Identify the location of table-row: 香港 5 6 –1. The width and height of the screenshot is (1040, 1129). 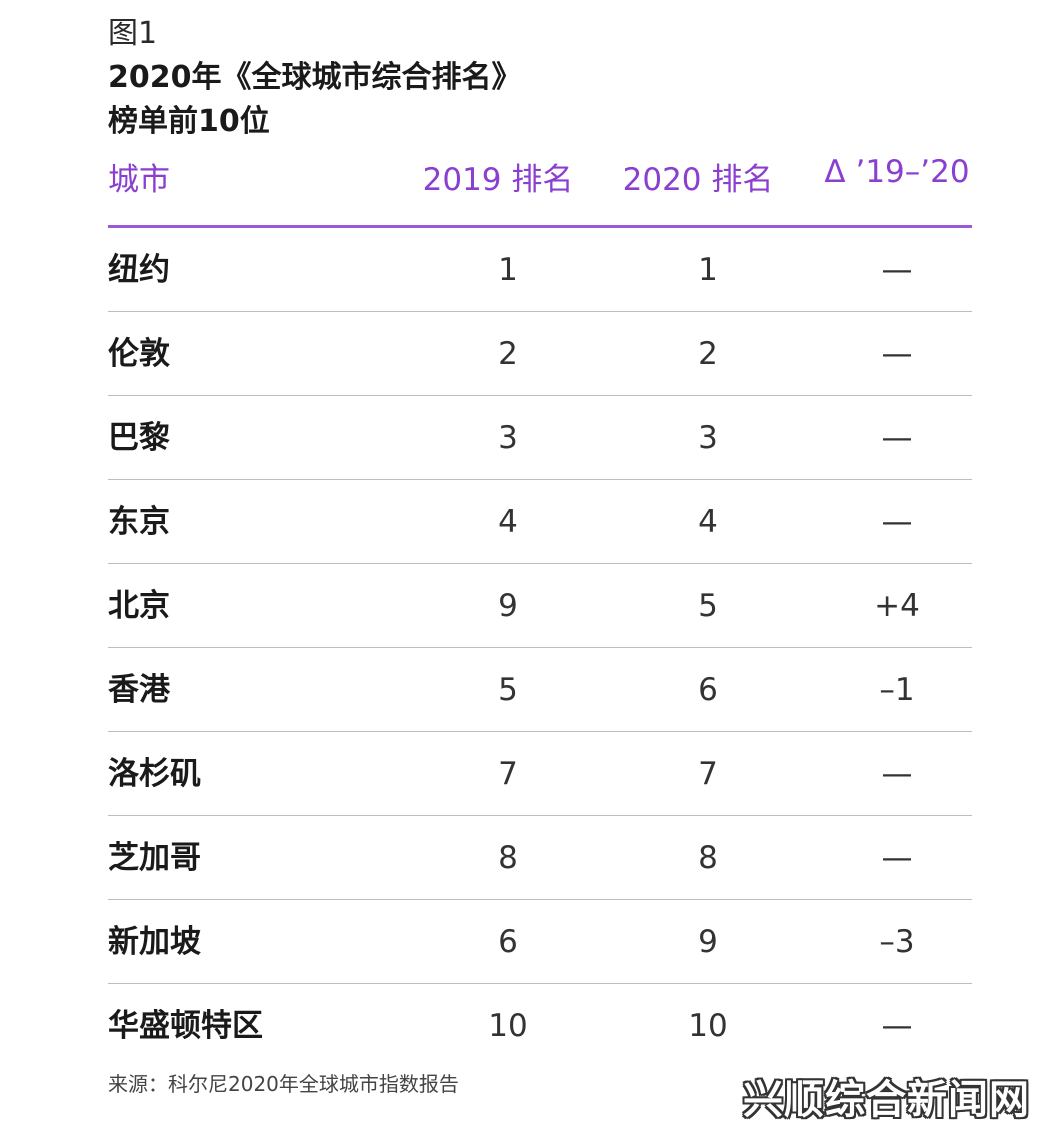
(540, 690).